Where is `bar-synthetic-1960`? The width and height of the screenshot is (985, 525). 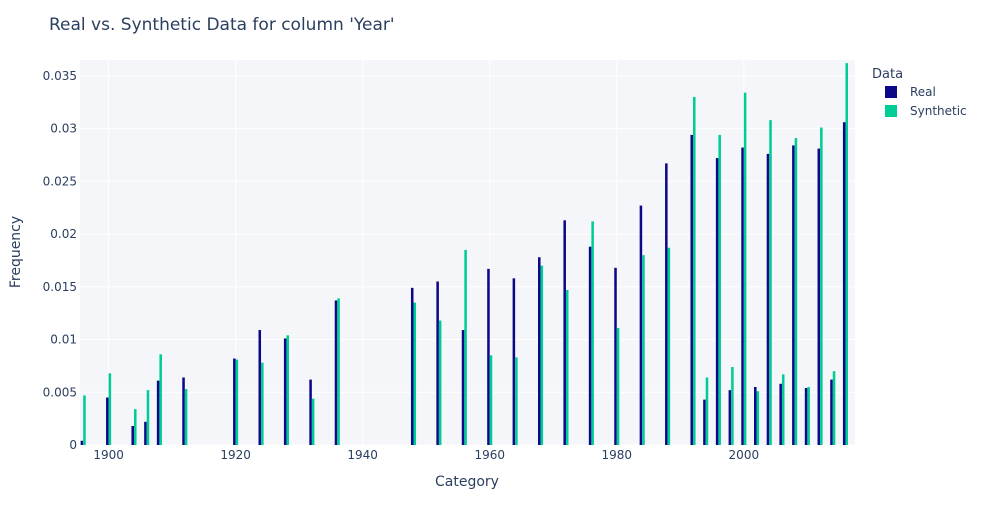 bar-synthetic-1960 is located at coordinates (491, 400).